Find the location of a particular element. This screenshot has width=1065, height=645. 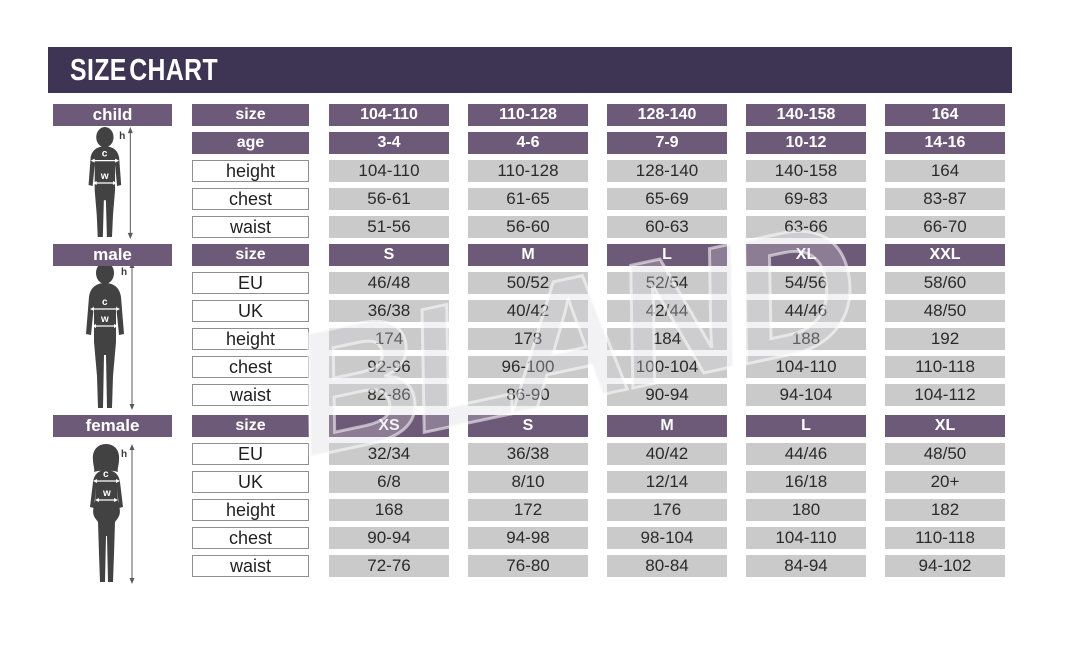

value-cell: 172 is located at coordinates (528, 510).